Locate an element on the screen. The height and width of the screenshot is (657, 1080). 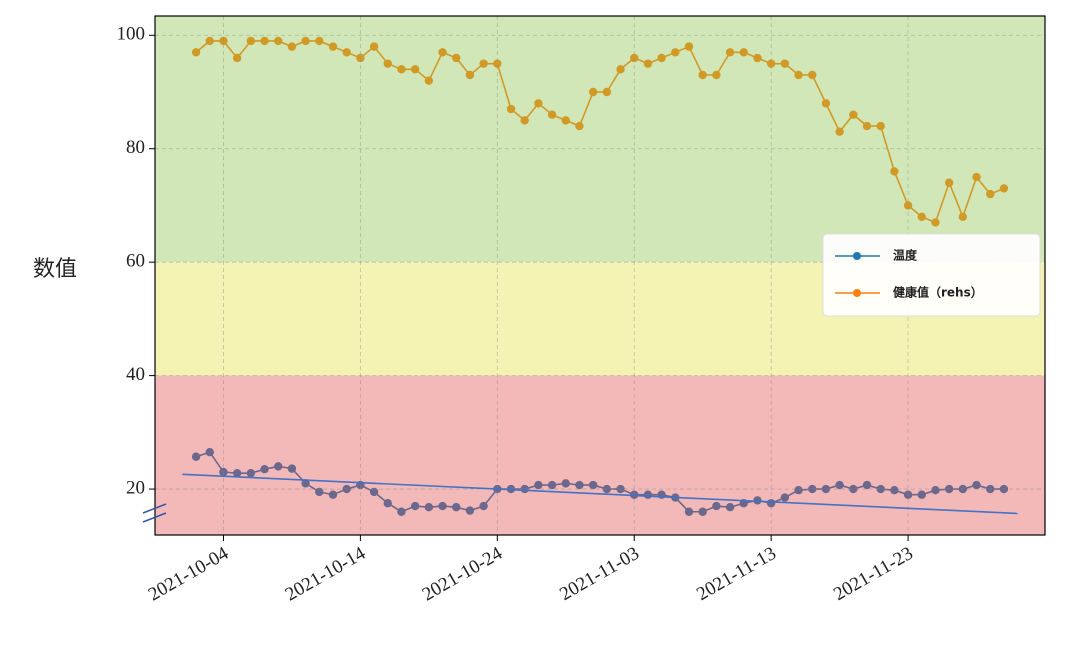
y-tick-label: 20 is located at coordinates (135, 487).